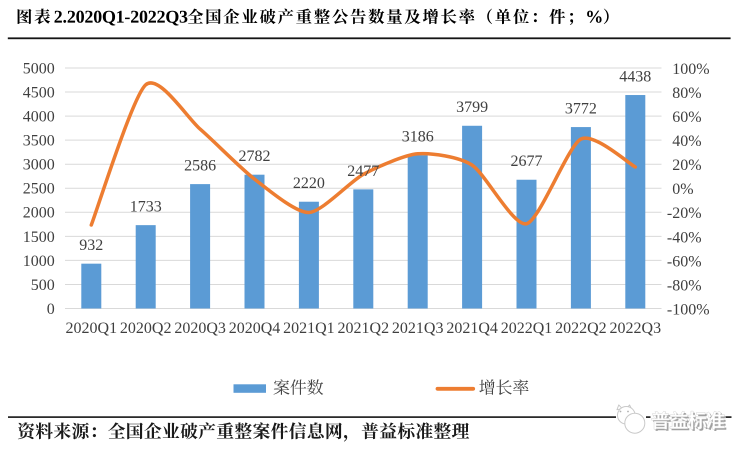 The image size is (743, 456). Describe the element at coordinates (581, 328) in the screenshot. I see `svg-text: 2022Q2` at that location.